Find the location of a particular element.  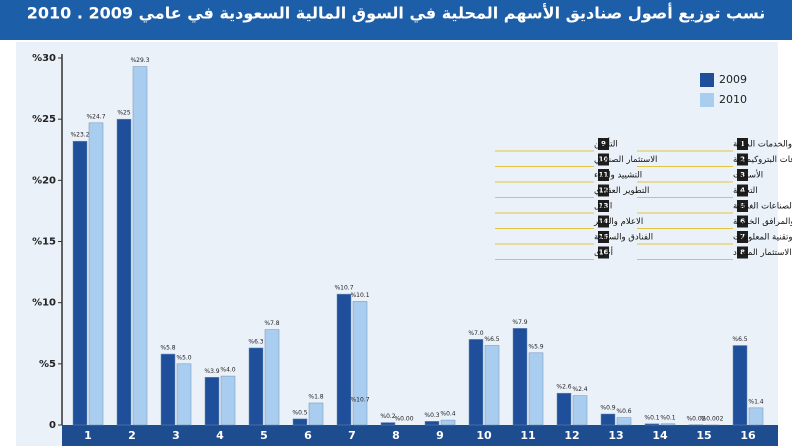

key-label: الطاقة والمرافق الخدمية is located at coordinates (762, 222).